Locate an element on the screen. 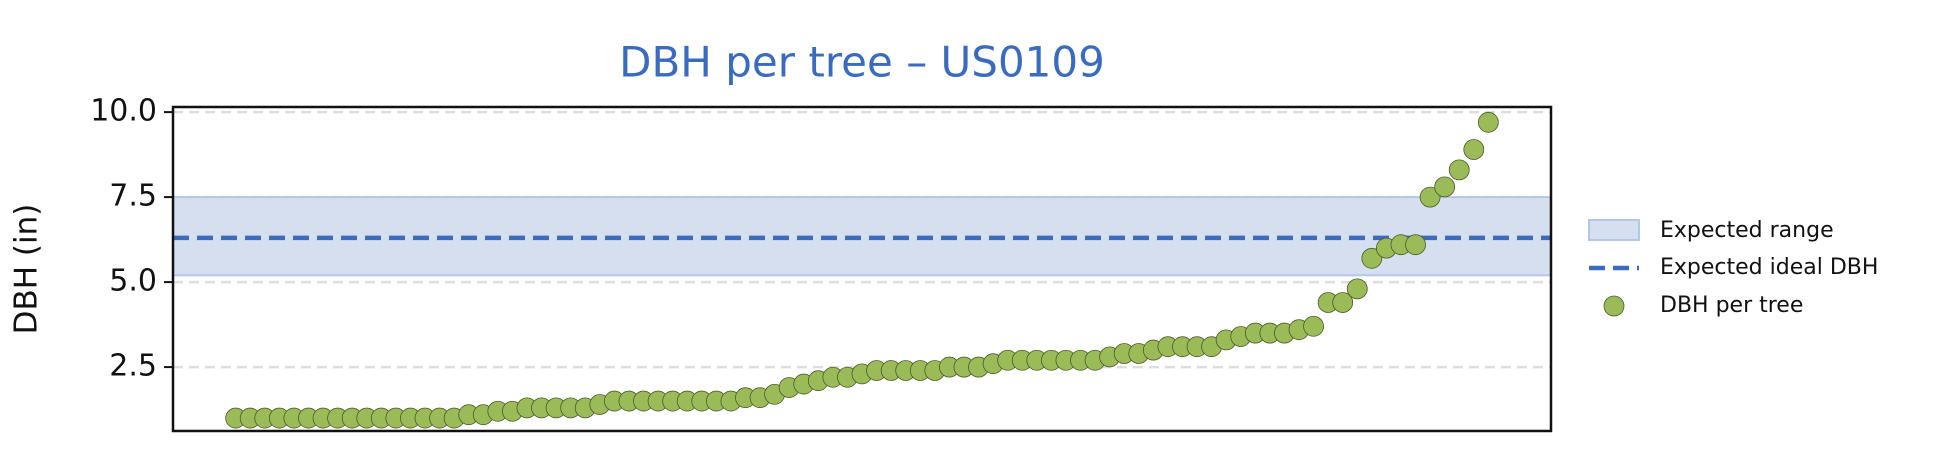 The width and height of the screenshot is (1947, 472). y-axis-label: DBH (in) is located at coordinates (27, 269).